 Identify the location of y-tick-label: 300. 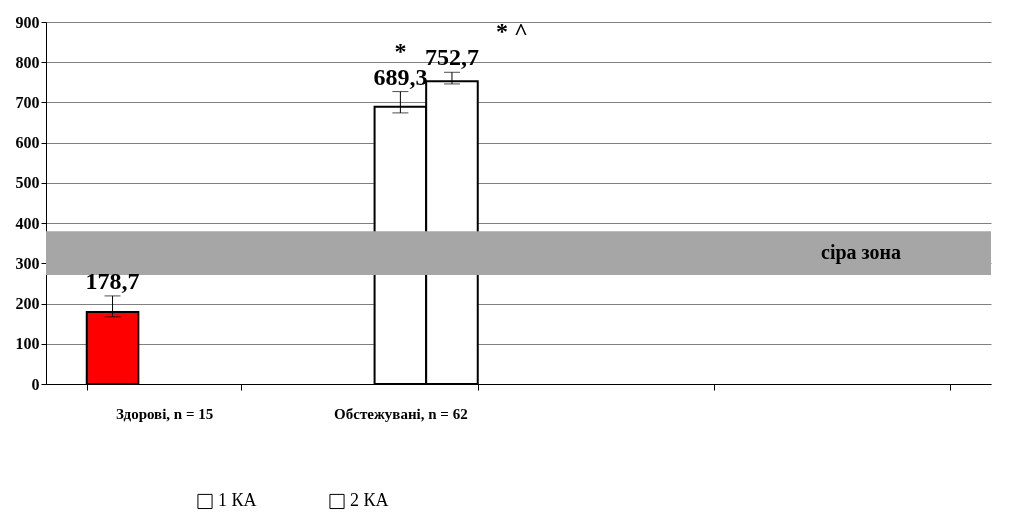
(27, 263).